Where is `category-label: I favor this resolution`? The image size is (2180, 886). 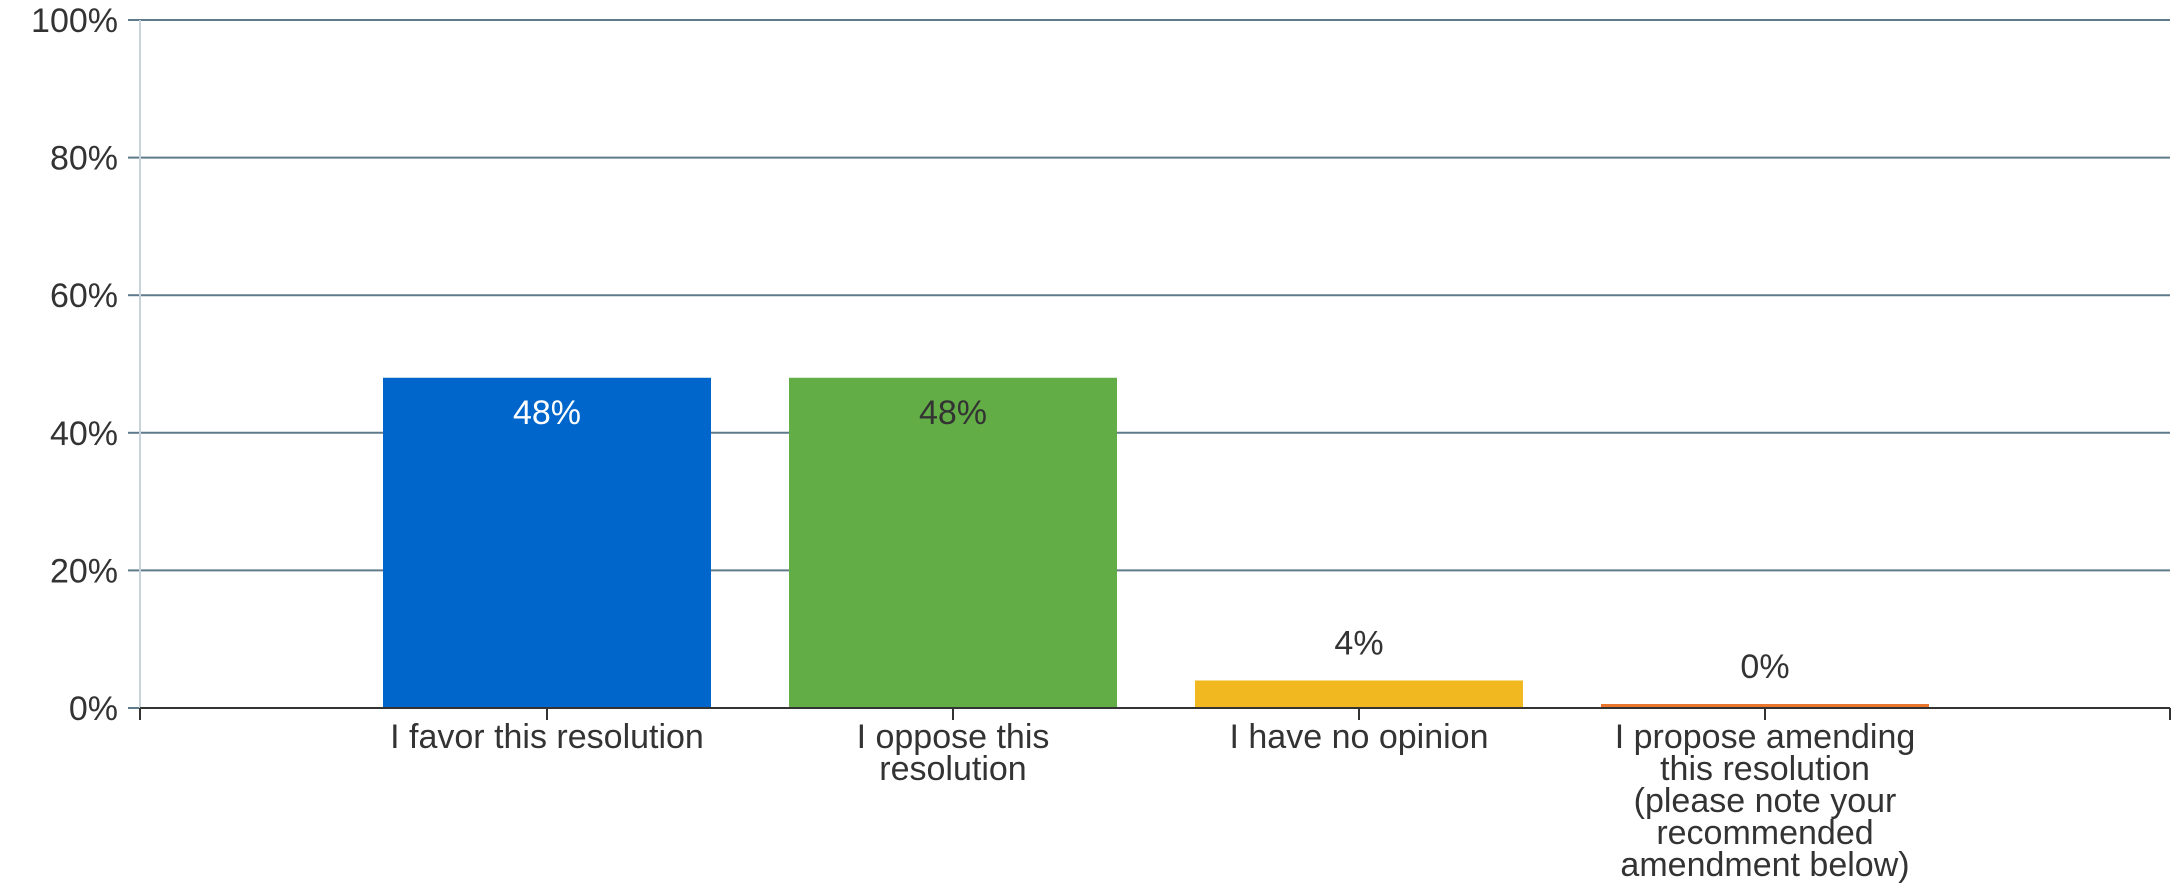
category-label: I favor this resolution is located at coordinates (547, 737).